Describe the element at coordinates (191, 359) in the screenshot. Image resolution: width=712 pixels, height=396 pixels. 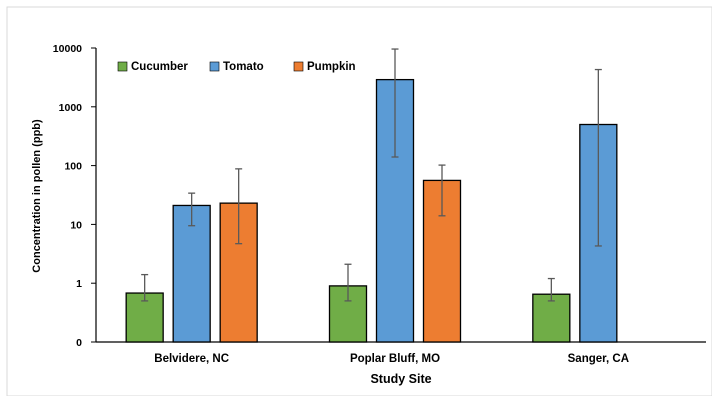
I see `category-label: Belvidere, NC` at that location.